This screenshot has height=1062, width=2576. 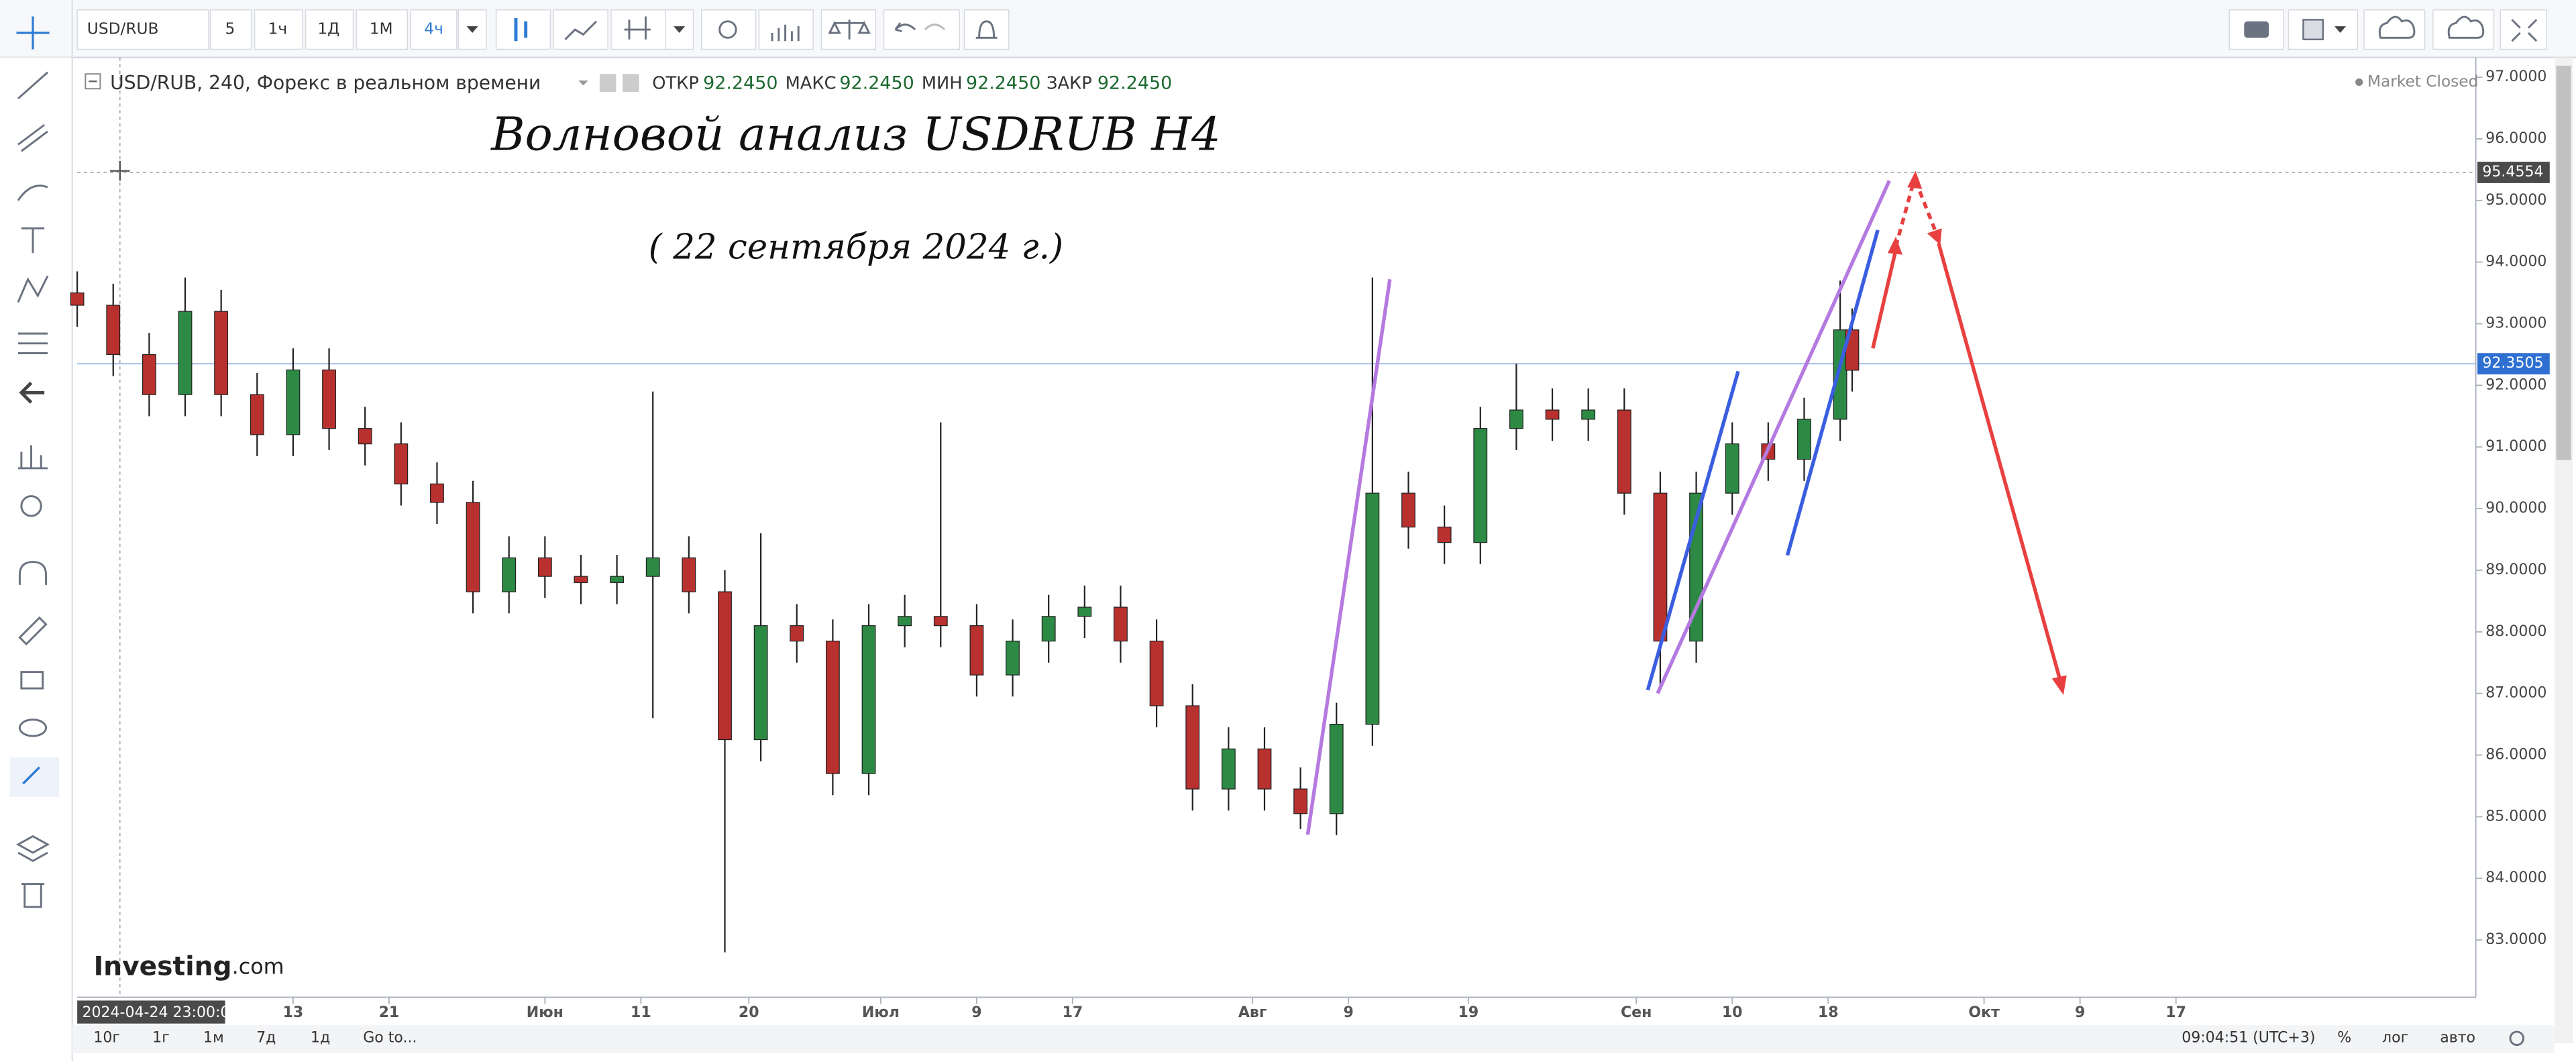 I want to click on x-tick-label: 13, so click(x=293, y=1012).